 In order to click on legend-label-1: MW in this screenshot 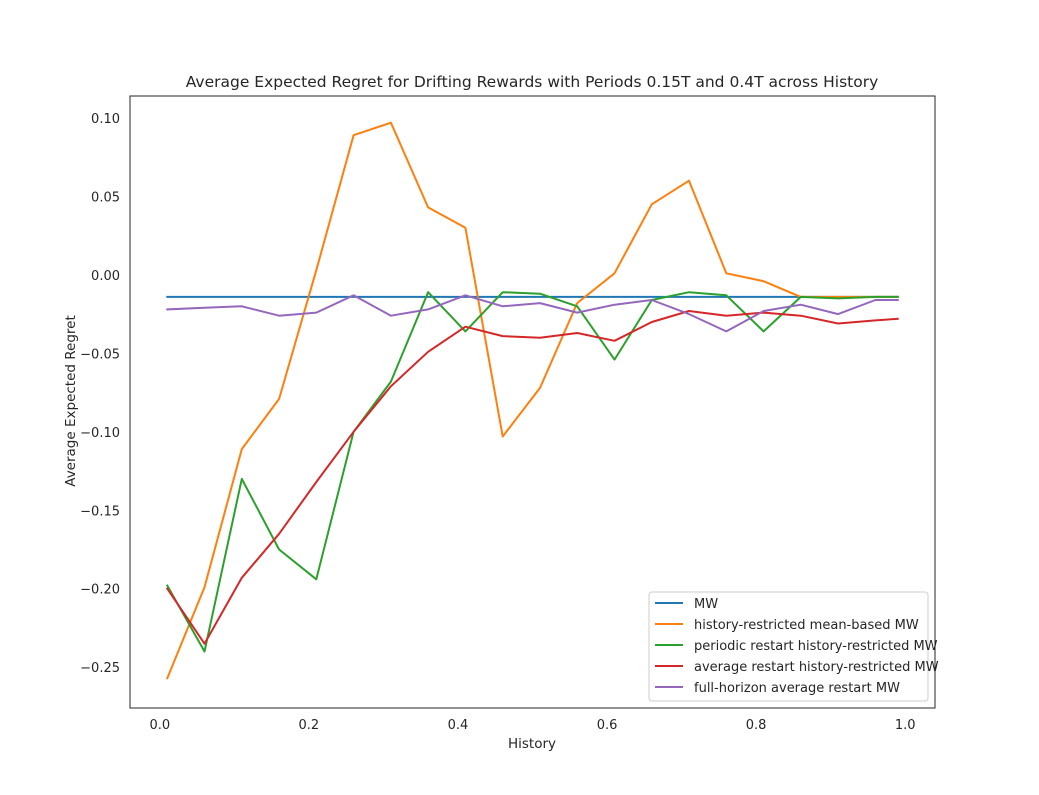, I will do `click(706, 604)`.